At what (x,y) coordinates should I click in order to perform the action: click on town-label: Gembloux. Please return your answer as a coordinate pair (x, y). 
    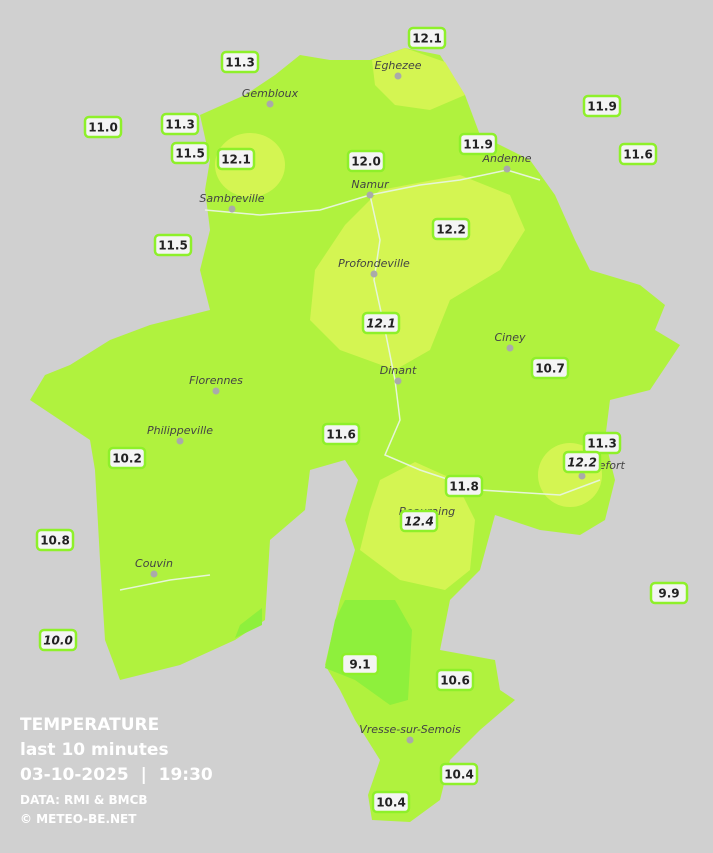
    Looking at the image, I should click on (270, 93).